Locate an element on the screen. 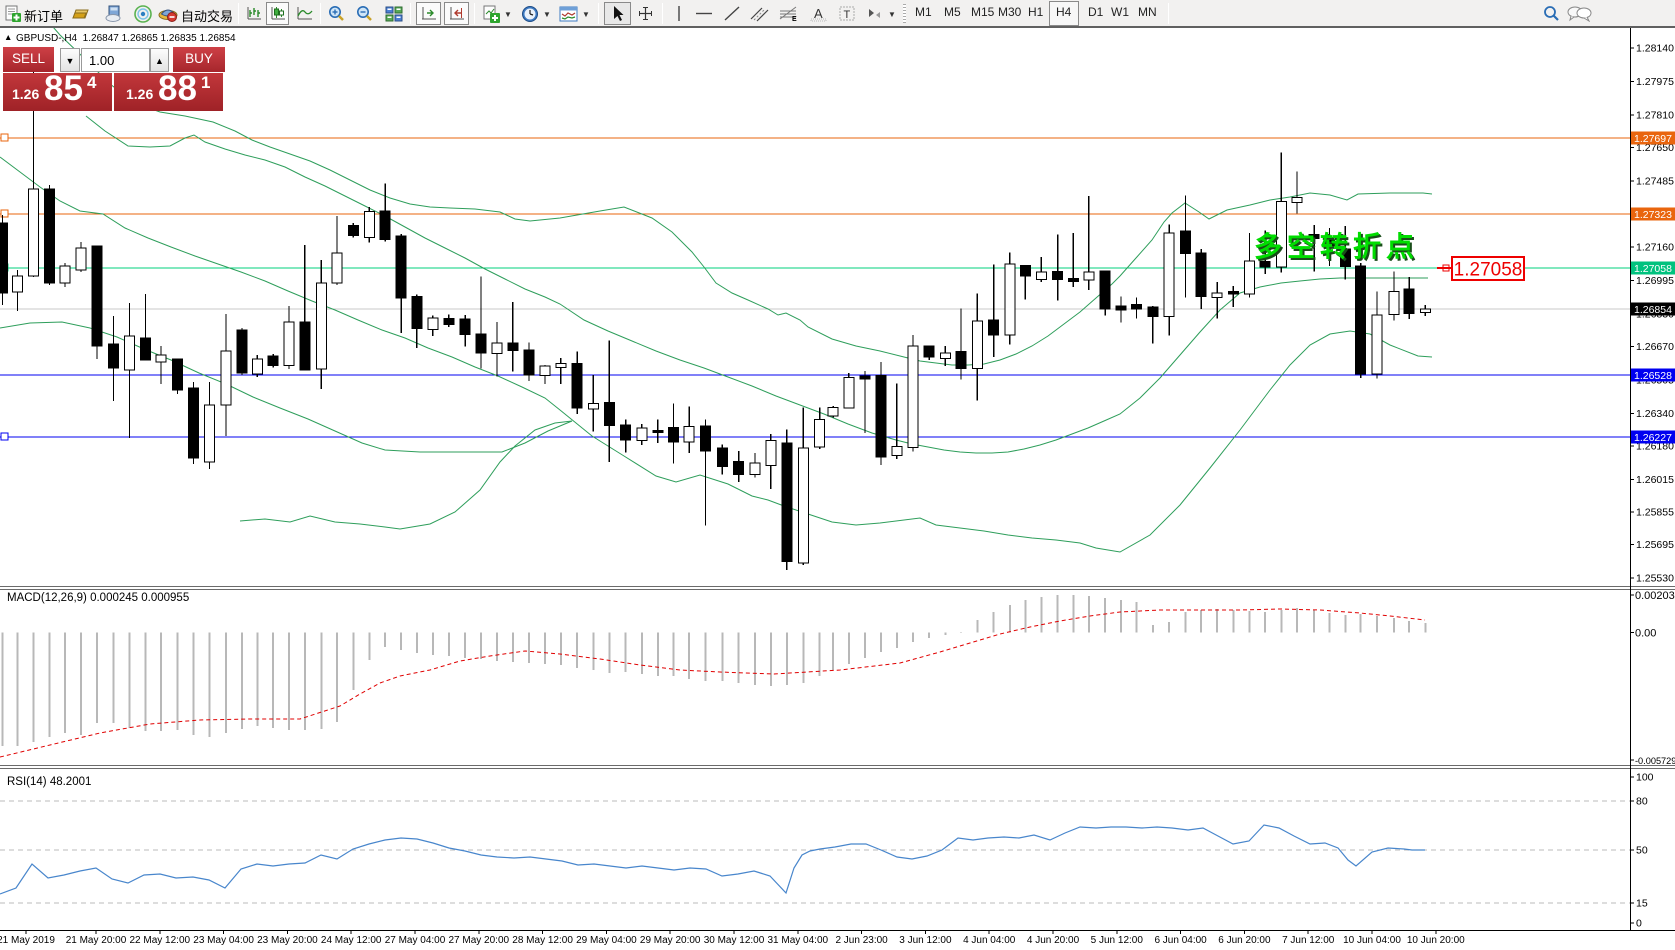 The image size is (1675, 950). svg-text: 22 May 12:00 is located at coordinates (159, 940).